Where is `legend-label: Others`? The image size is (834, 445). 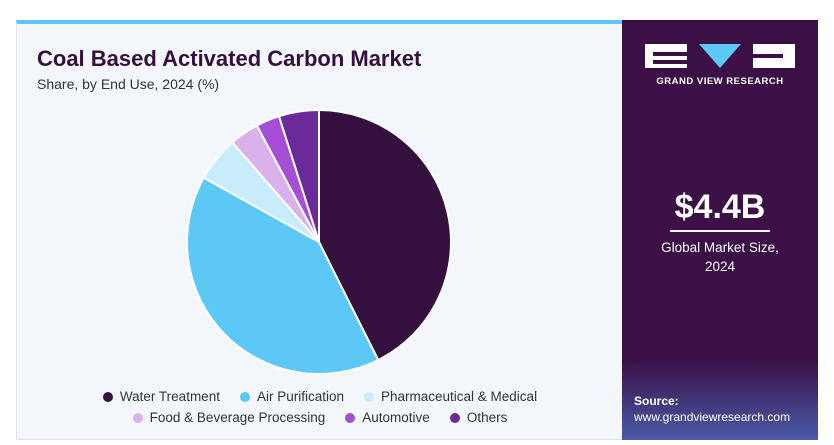
legend-label: Others is located at coordinates (487, 417).